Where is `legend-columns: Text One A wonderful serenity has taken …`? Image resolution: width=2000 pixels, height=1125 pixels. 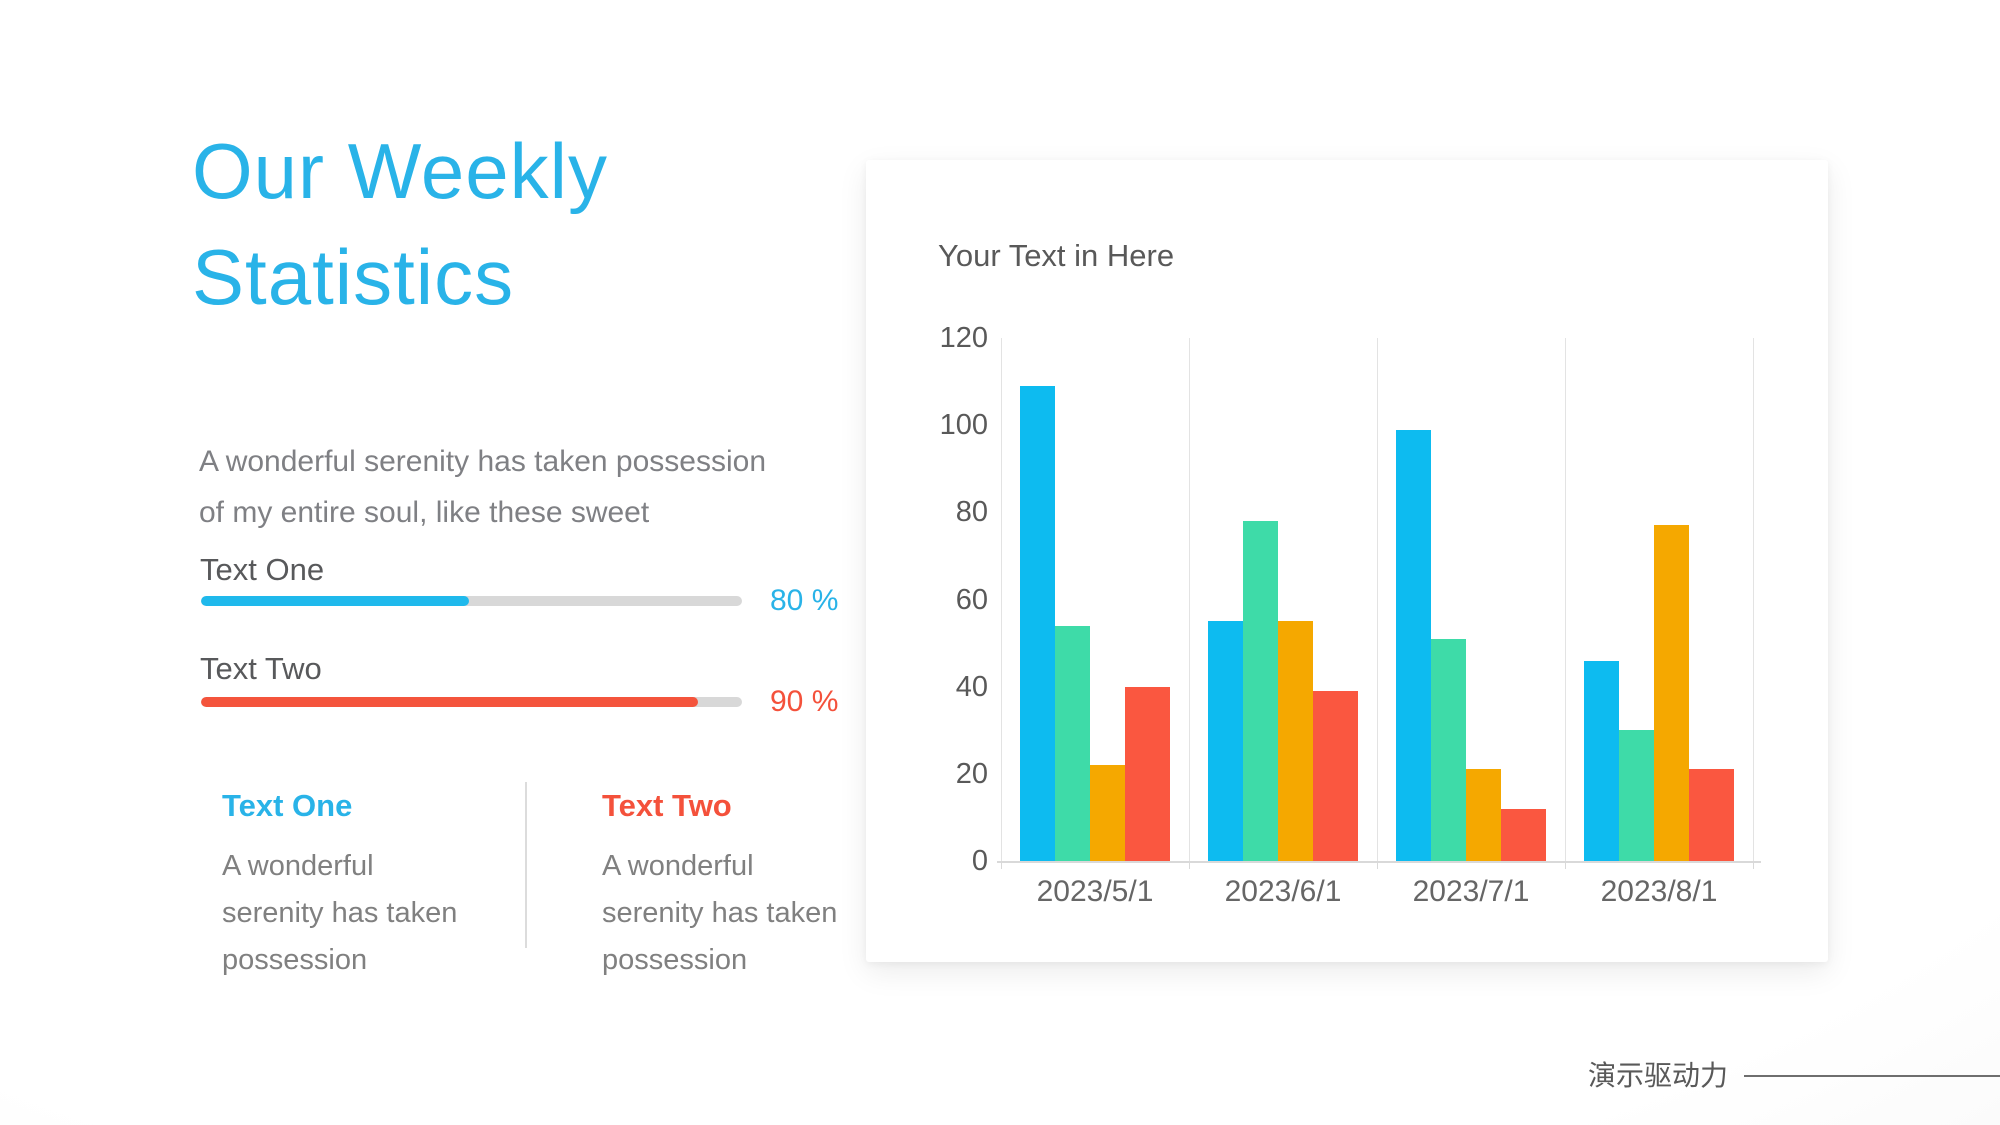
legend-columns: Text One A wonderful serenity has taken … is located at coordinates (542, 886).